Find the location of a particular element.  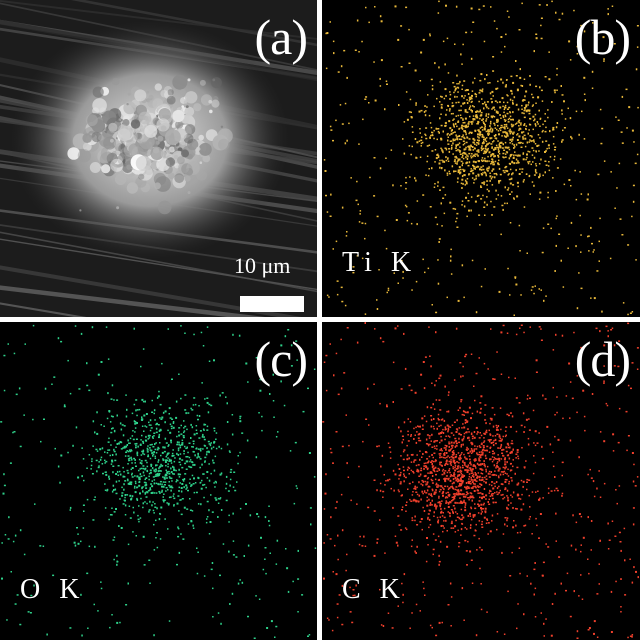

o-element-label: O K is located at coordinates (53, 589).